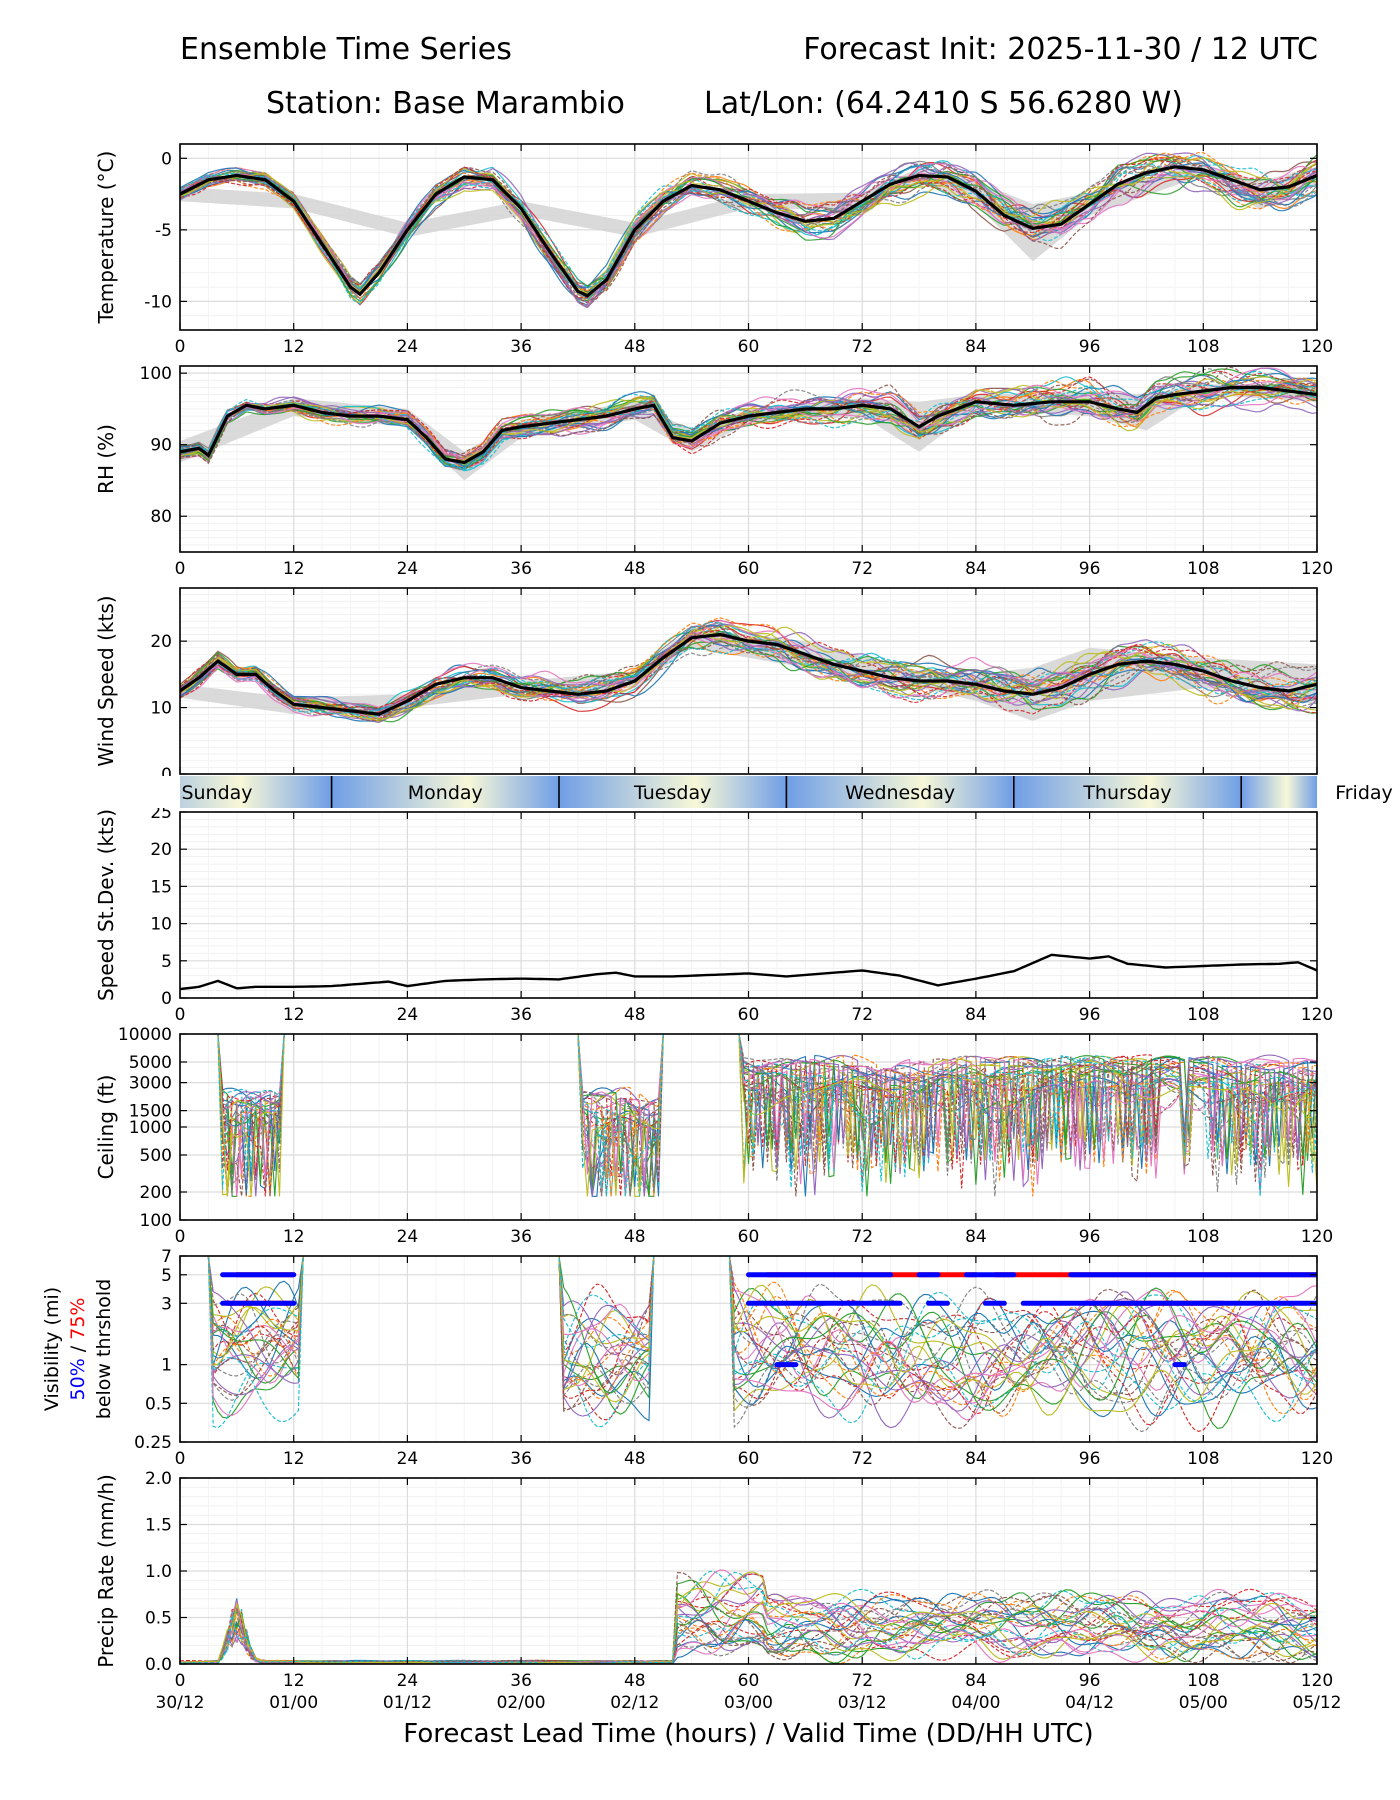 This screenshot has height=1800, width=1400. I want to click on date-tick-label: 02/00, so click(521, 1703).